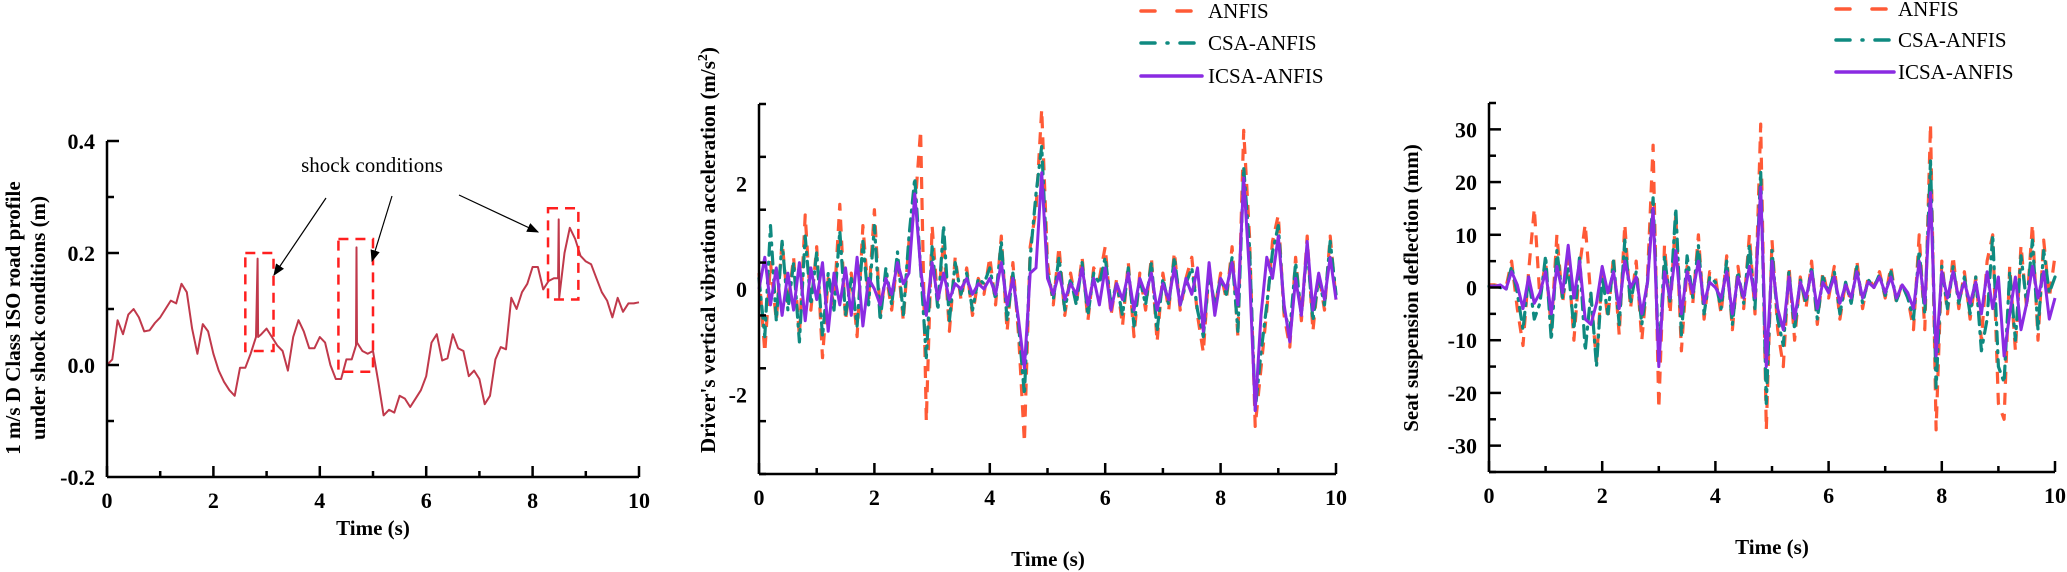  What do you see at coordinates (1466, 235) in the screenshot?
I see `deflection-y-tick-label: 10` at bounding box center [1466, 235].